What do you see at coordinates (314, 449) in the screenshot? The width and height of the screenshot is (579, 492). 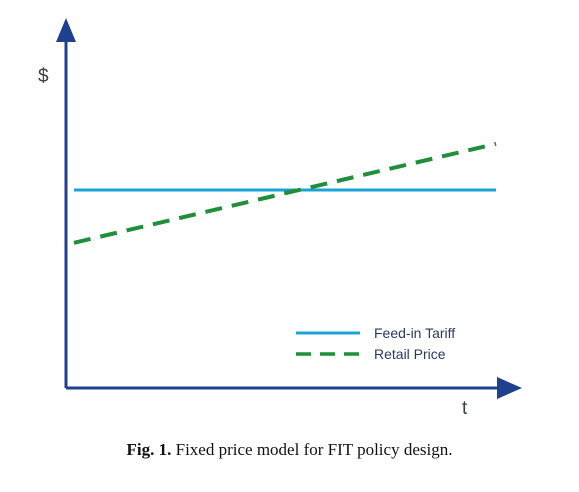 I see `figure-caption-text: Fixed price model for FIT policy design.` at bounding box center [314, 449].